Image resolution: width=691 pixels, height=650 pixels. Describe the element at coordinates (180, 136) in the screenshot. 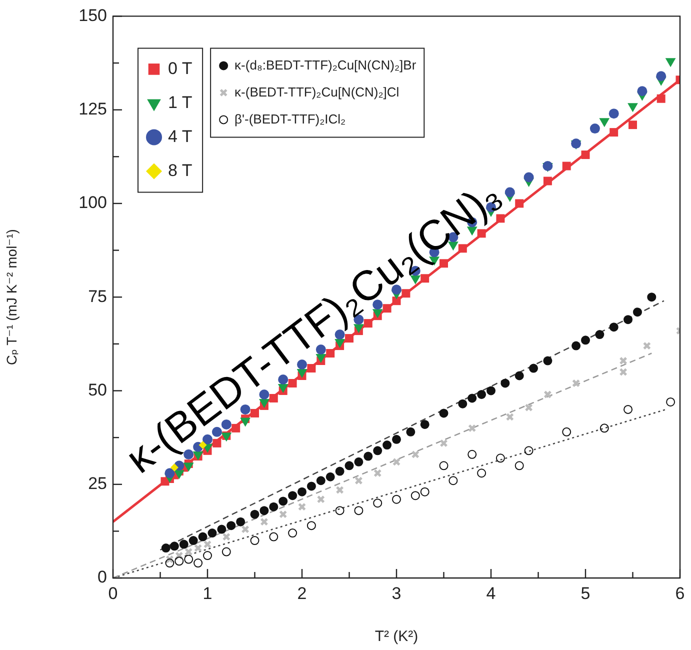

I see `legend-label: 4 T` at that location.